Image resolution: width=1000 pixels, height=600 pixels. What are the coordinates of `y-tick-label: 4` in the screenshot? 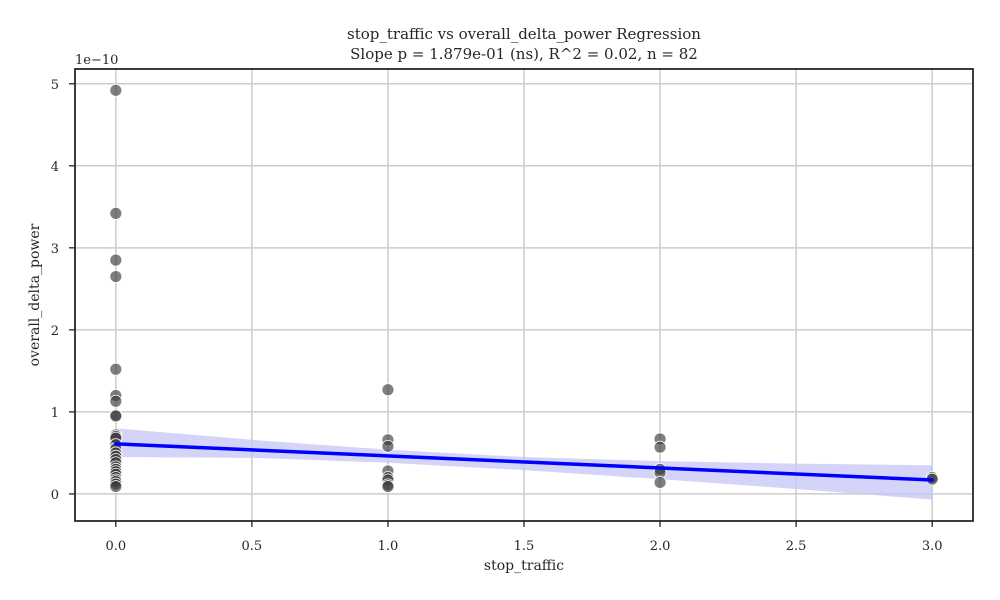 It's located at (55, 167).